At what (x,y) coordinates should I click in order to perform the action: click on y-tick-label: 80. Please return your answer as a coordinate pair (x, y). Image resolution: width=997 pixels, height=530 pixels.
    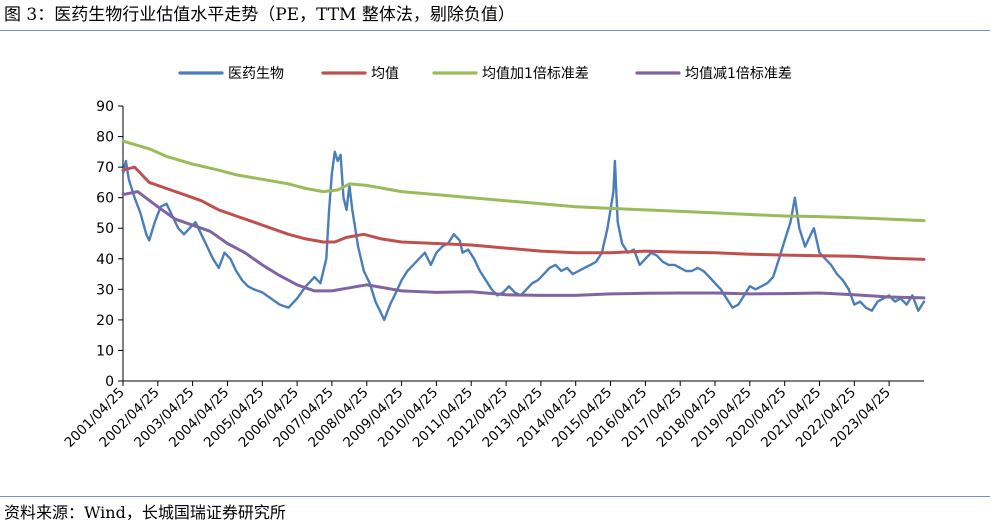
    Looking at the image, I should click on (105, 138).